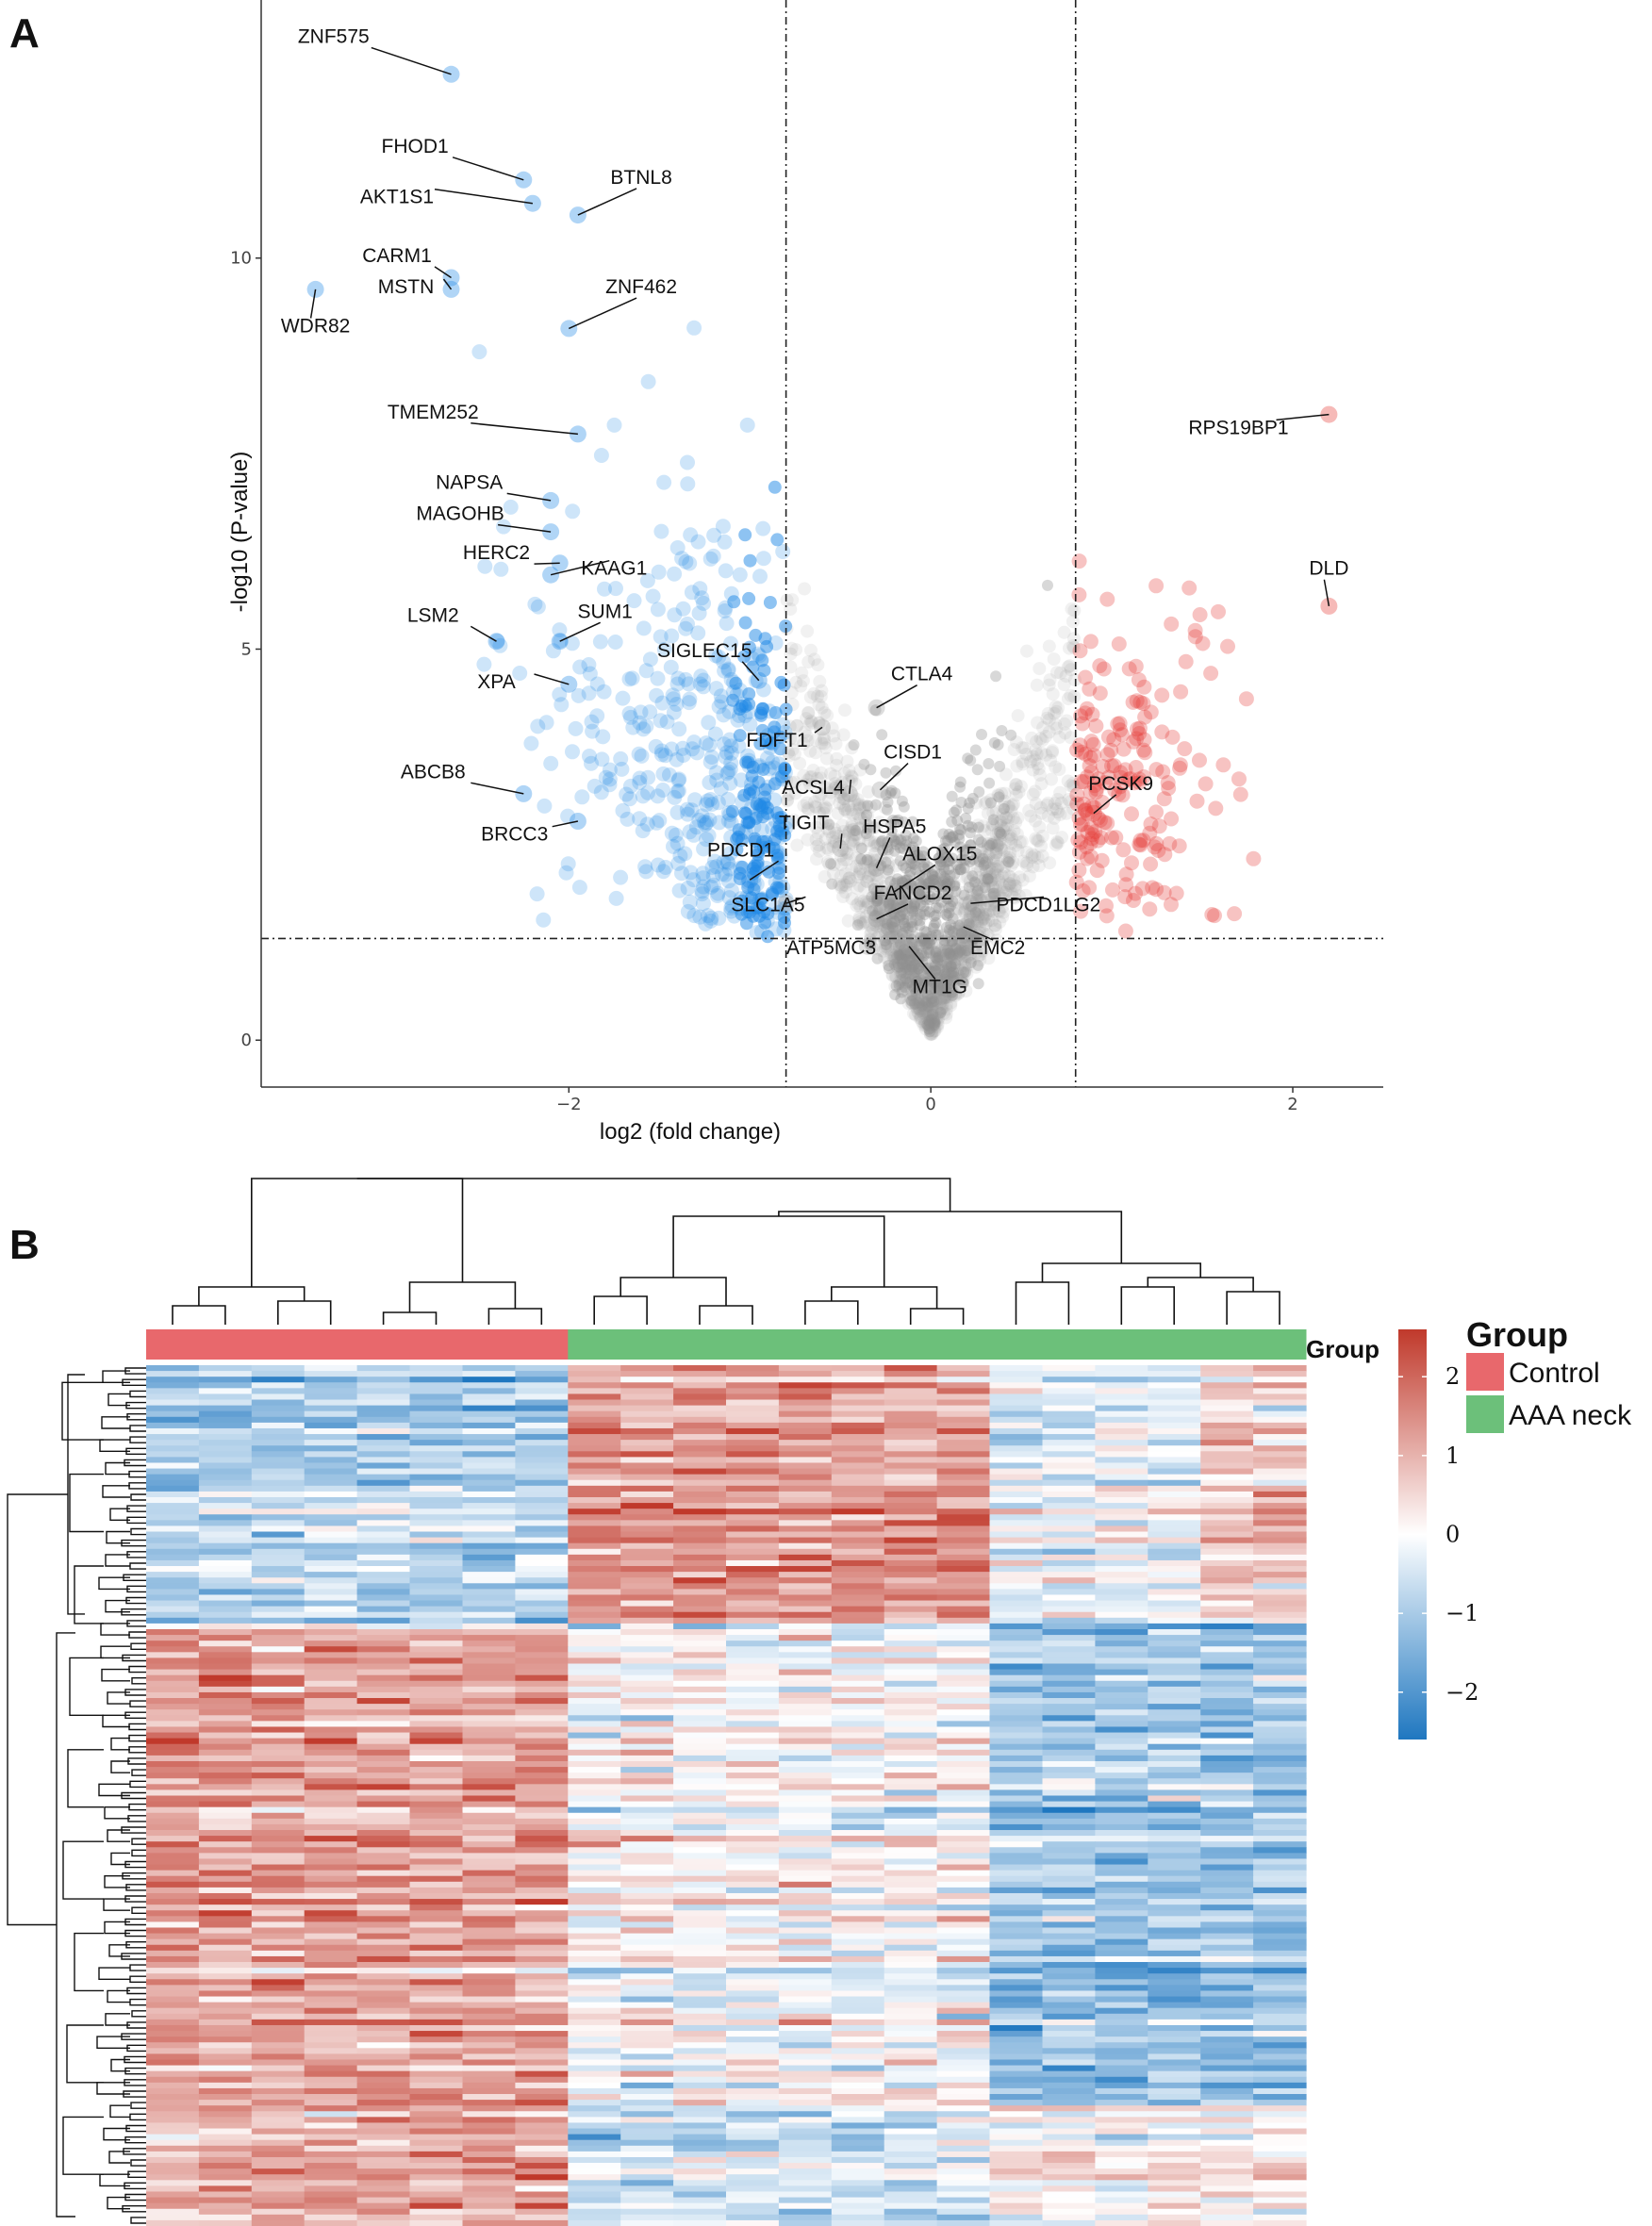  What do you see at coordinates (614, 569) in the screenshot?
I see `gene-label: KAAG1` at bounding box center [614, 569].